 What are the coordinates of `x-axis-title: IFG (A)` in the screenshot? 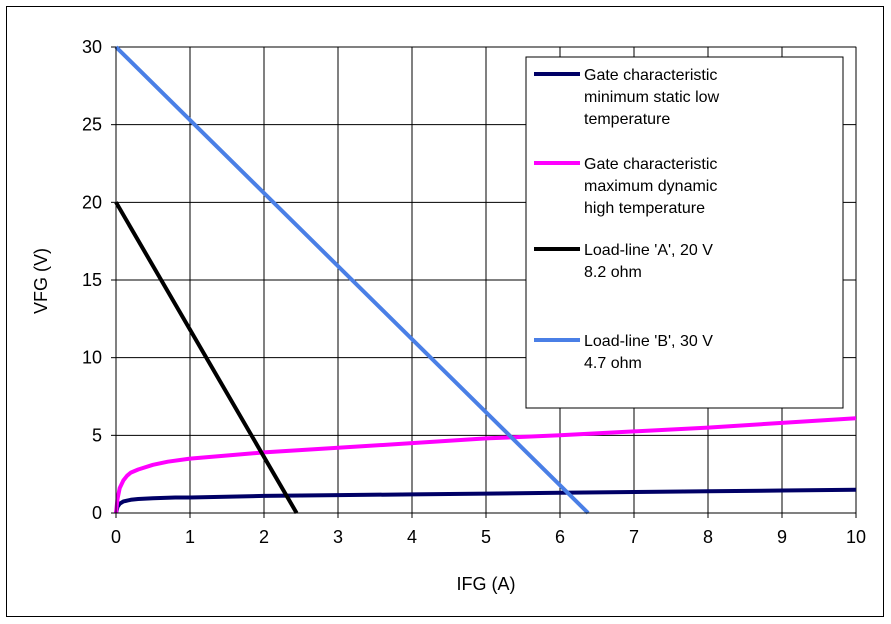 It's located at (486, 584).